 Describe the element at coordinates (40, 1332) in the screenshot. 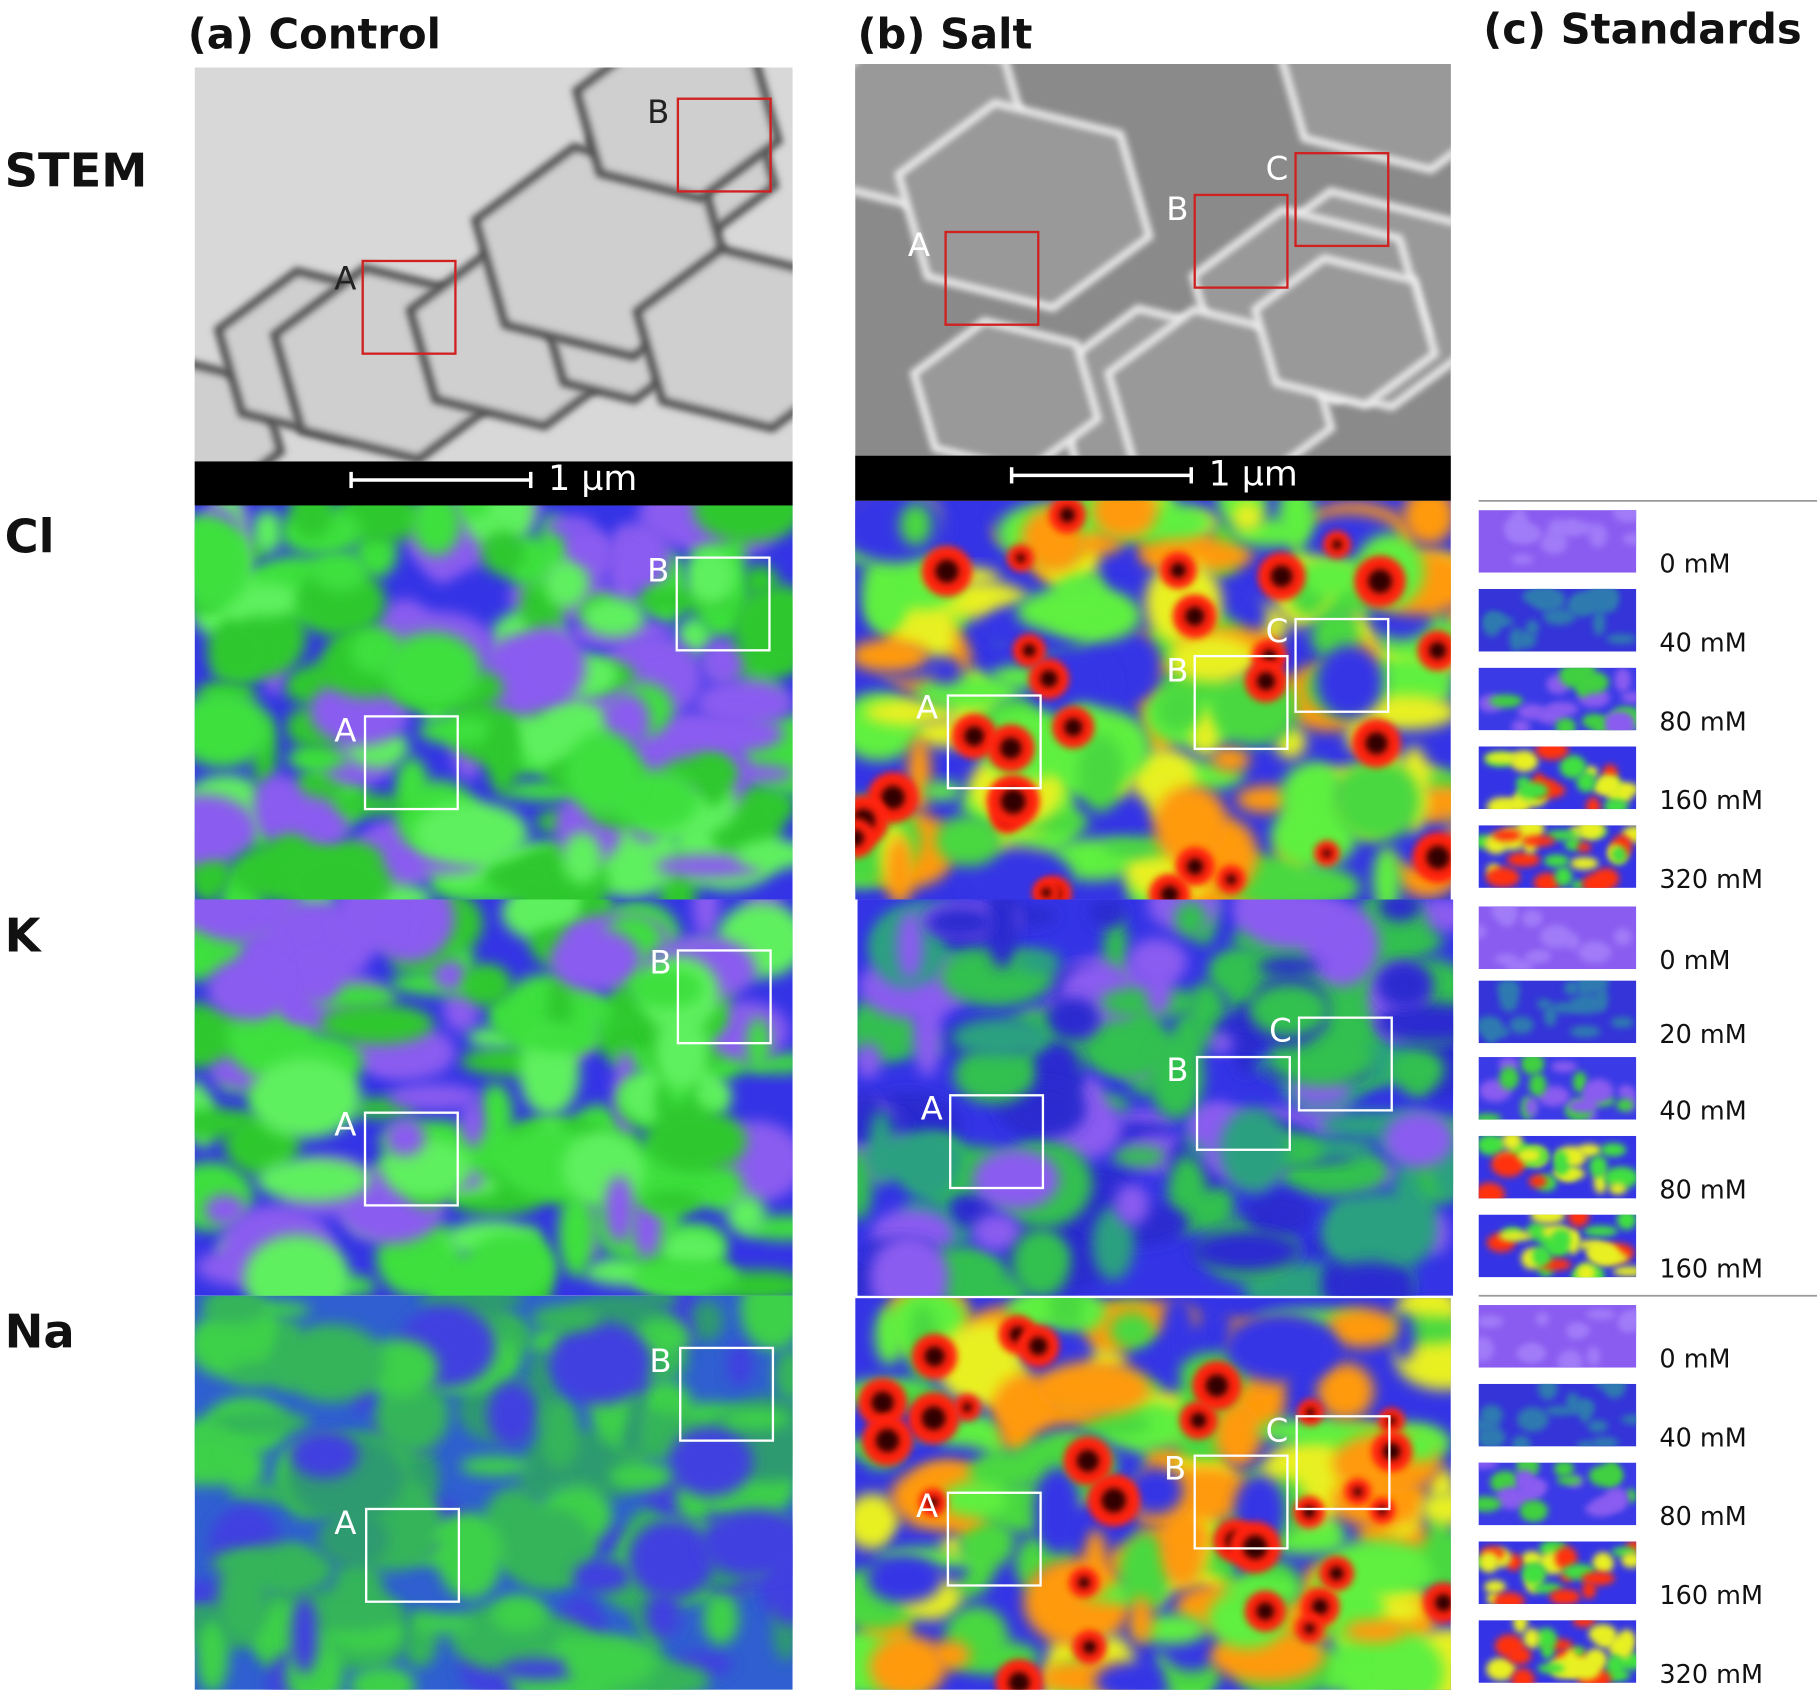

I see `row-label: Na` at that location.